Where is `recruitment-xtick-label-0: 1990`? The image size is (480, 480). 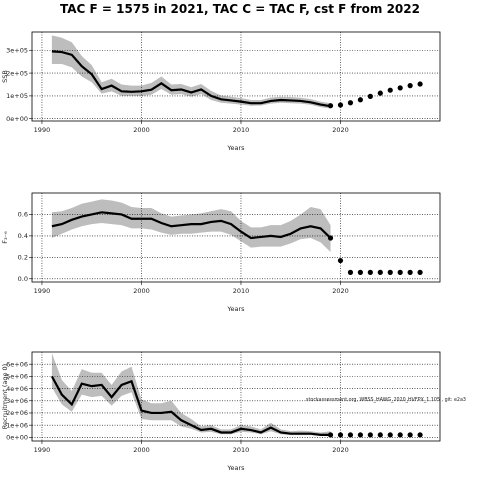
recruitment-xtick-label-0: 1990 is located at coordinates (42, 450).